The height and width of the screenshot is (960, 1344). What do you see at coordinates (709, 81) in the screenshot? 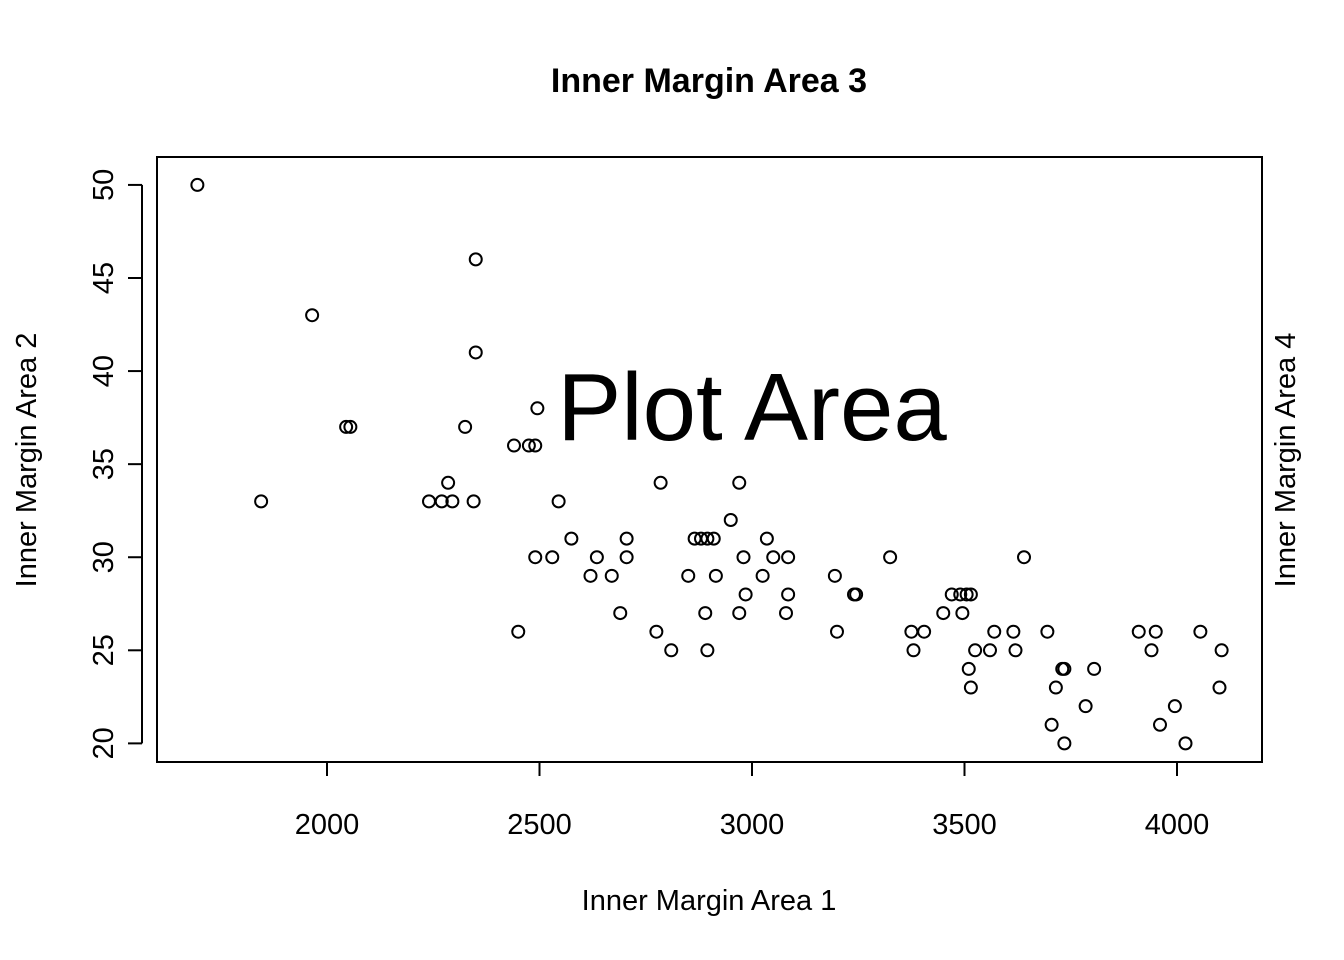
I see `chart-title: Inner Margin Area 3` at bounding box center [709, 81].